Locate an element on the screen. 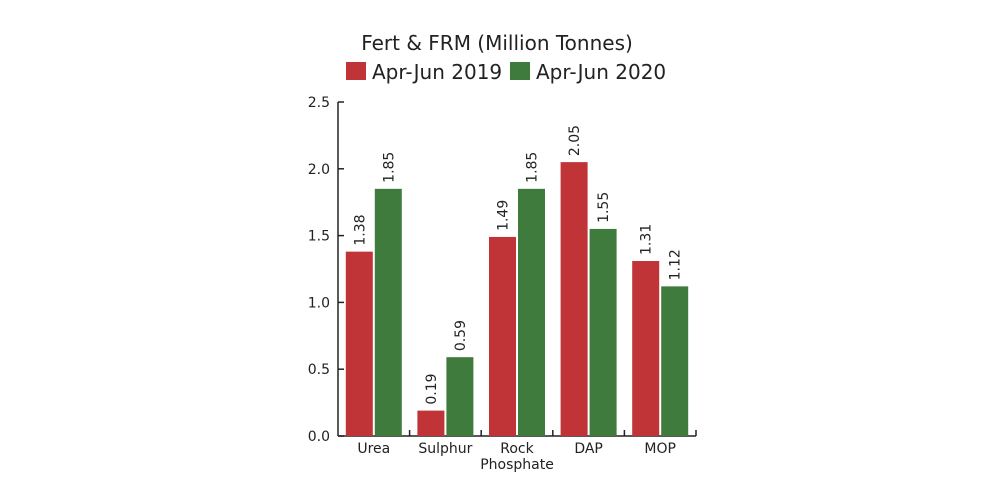 The width and height of the screenshot is (1000, 497). y-tick-label: 2.0 is located at coordinates (319, 170).